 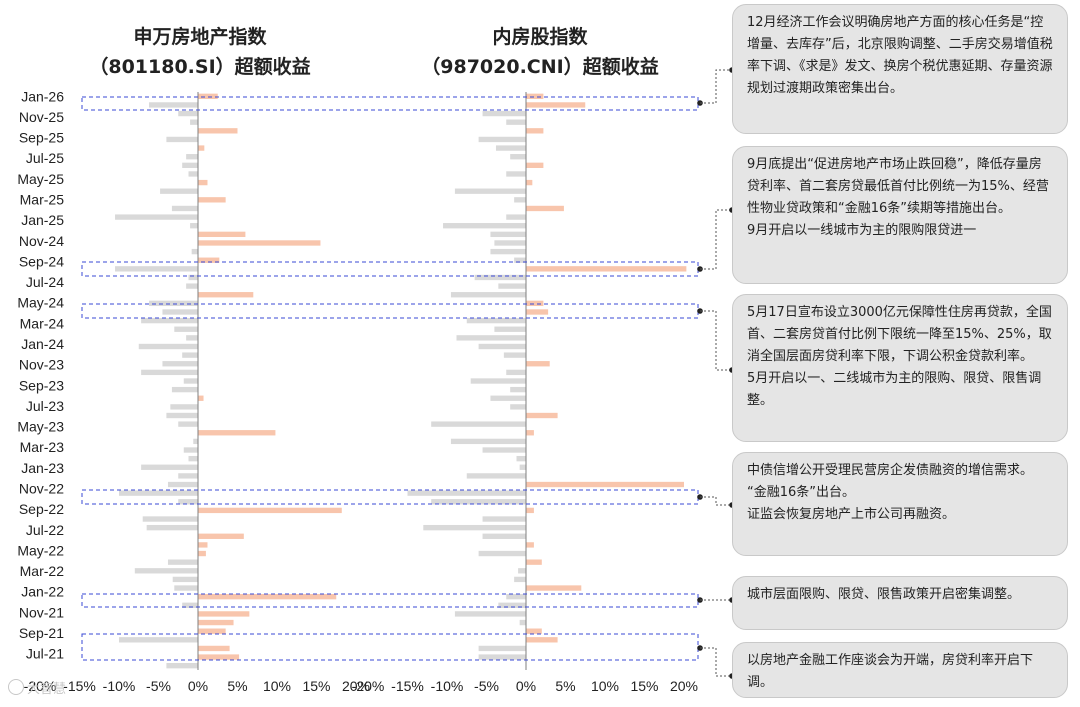 I want to click on y-tick-label: Jan-26, so click(x=42, y=96).